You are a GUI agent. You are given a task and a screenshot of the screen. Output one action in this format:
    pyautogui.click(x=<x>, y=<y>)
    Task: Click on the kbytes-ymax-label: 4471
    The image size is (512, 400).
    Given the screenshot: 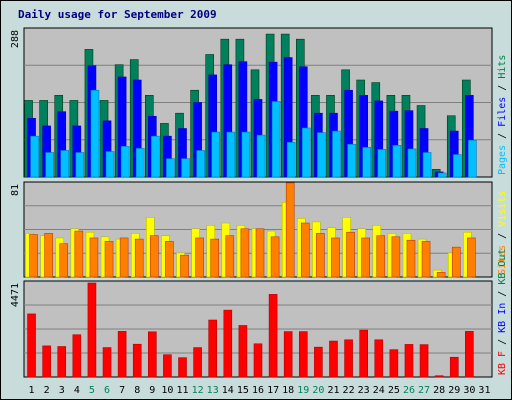 What is the action you would take?
    pyautogui.click(x=15, y=295)
    